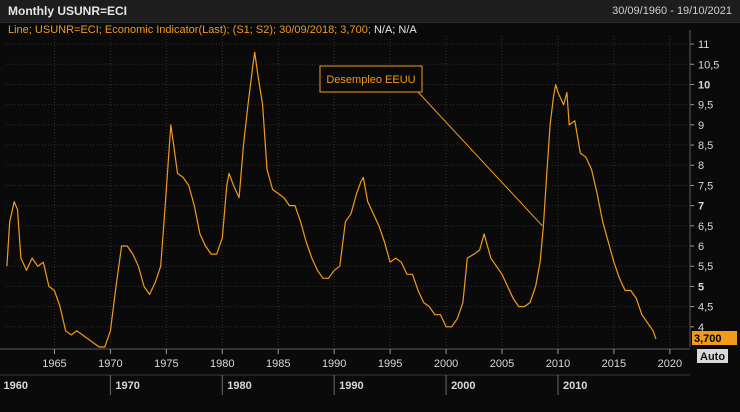  Describe the element at coordinates (480, 159) in the screenshot. I see `annotation-leader-line` at that location.